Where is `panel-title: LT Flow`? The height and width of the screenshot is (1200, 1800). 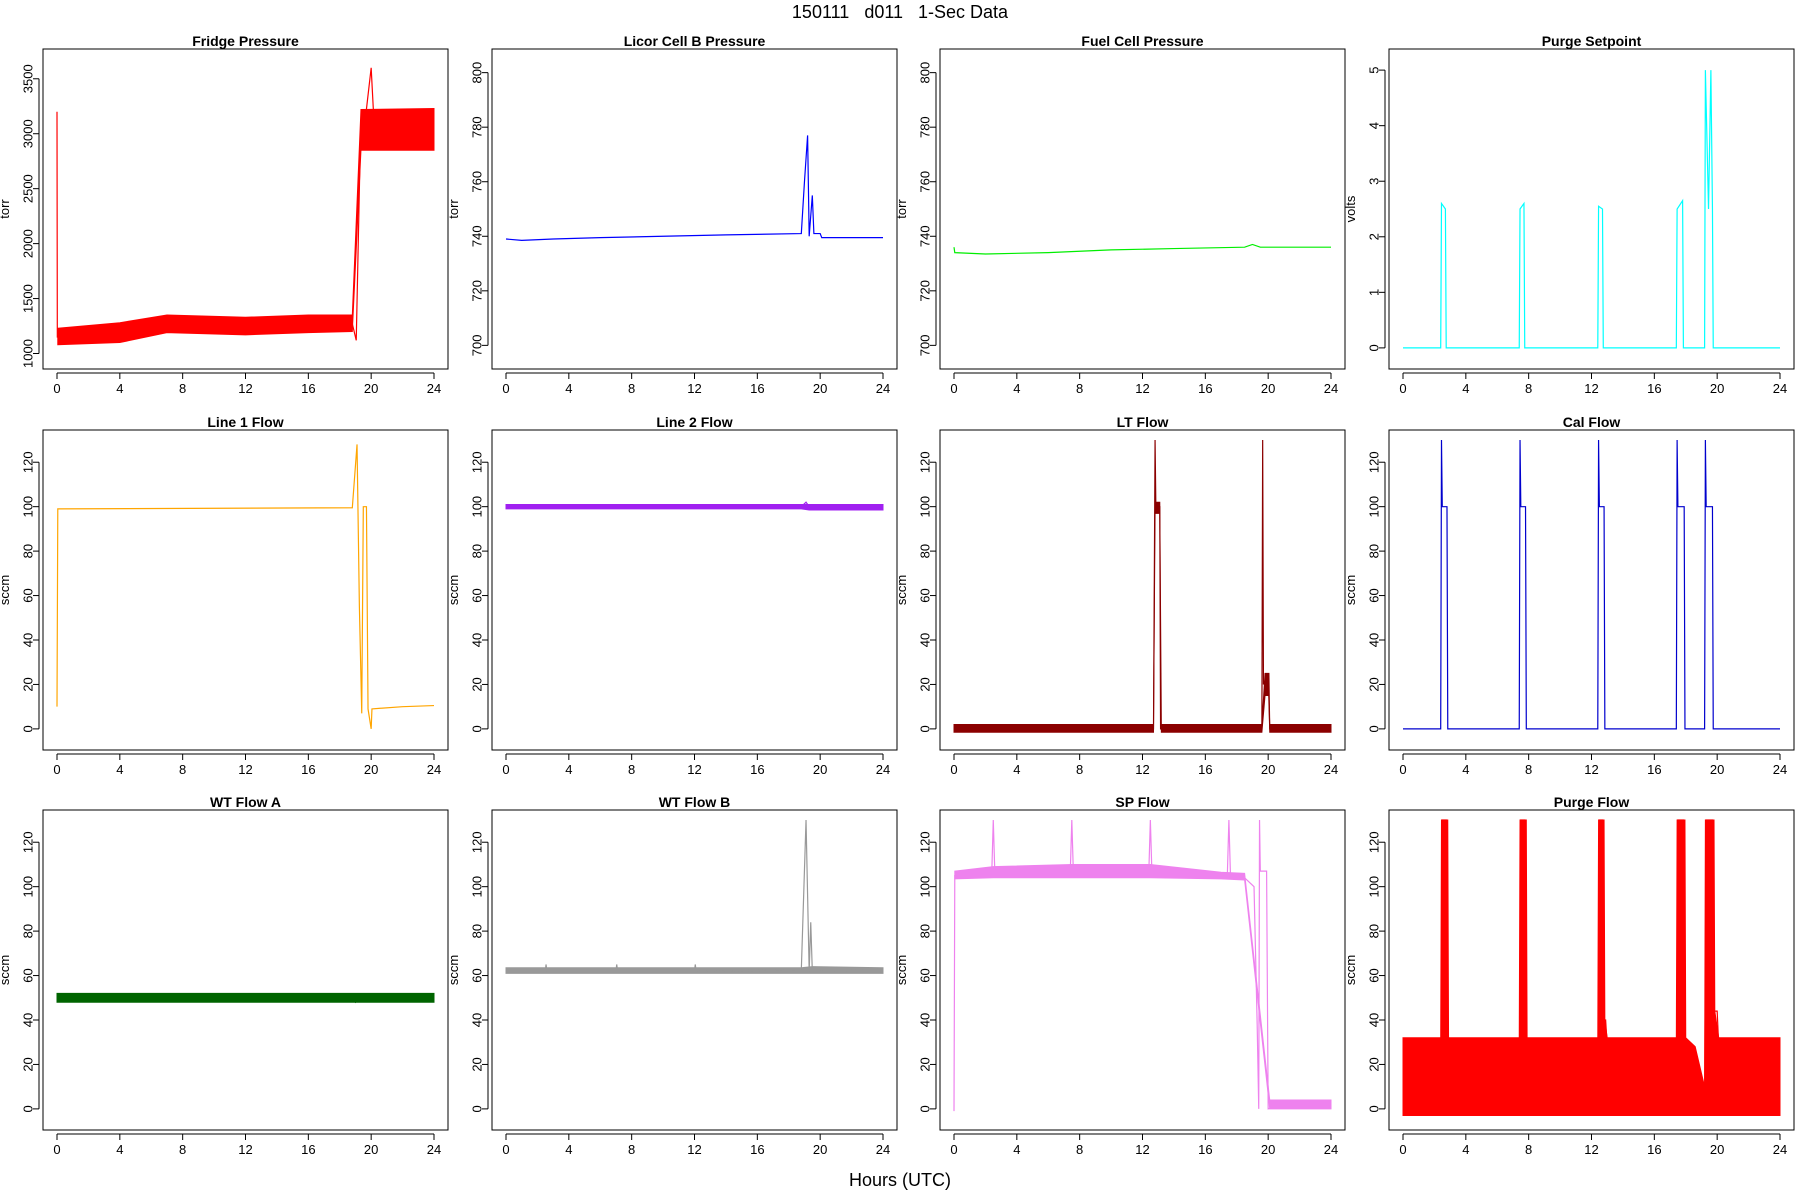
panel-title: LT Flow is located at coordinates (1143, 422).